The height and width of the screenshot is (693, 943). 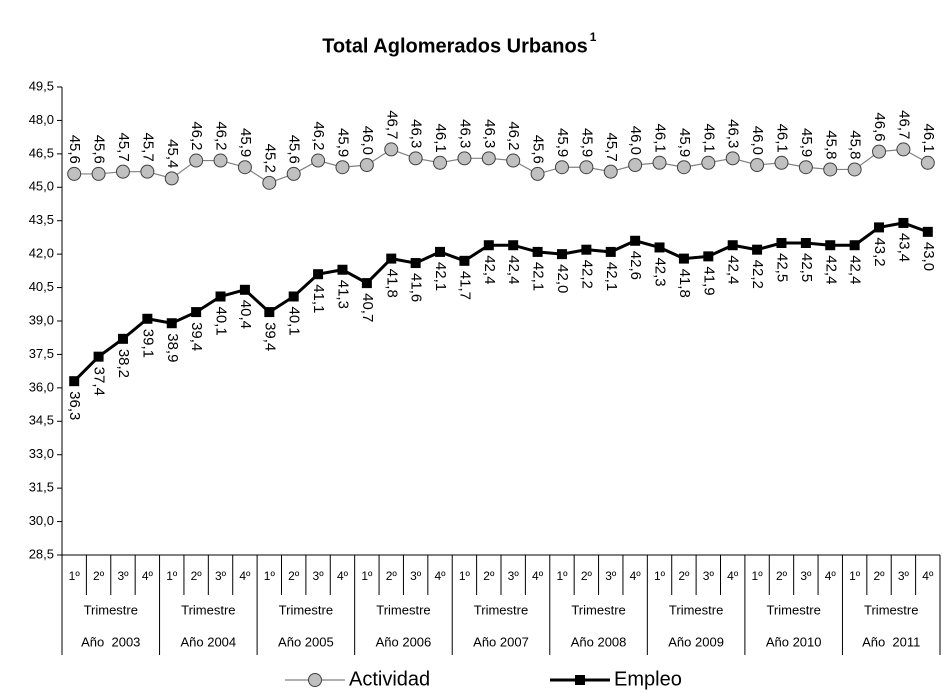 I want to click on value-label: 45,7, so click(x=123, y=146).